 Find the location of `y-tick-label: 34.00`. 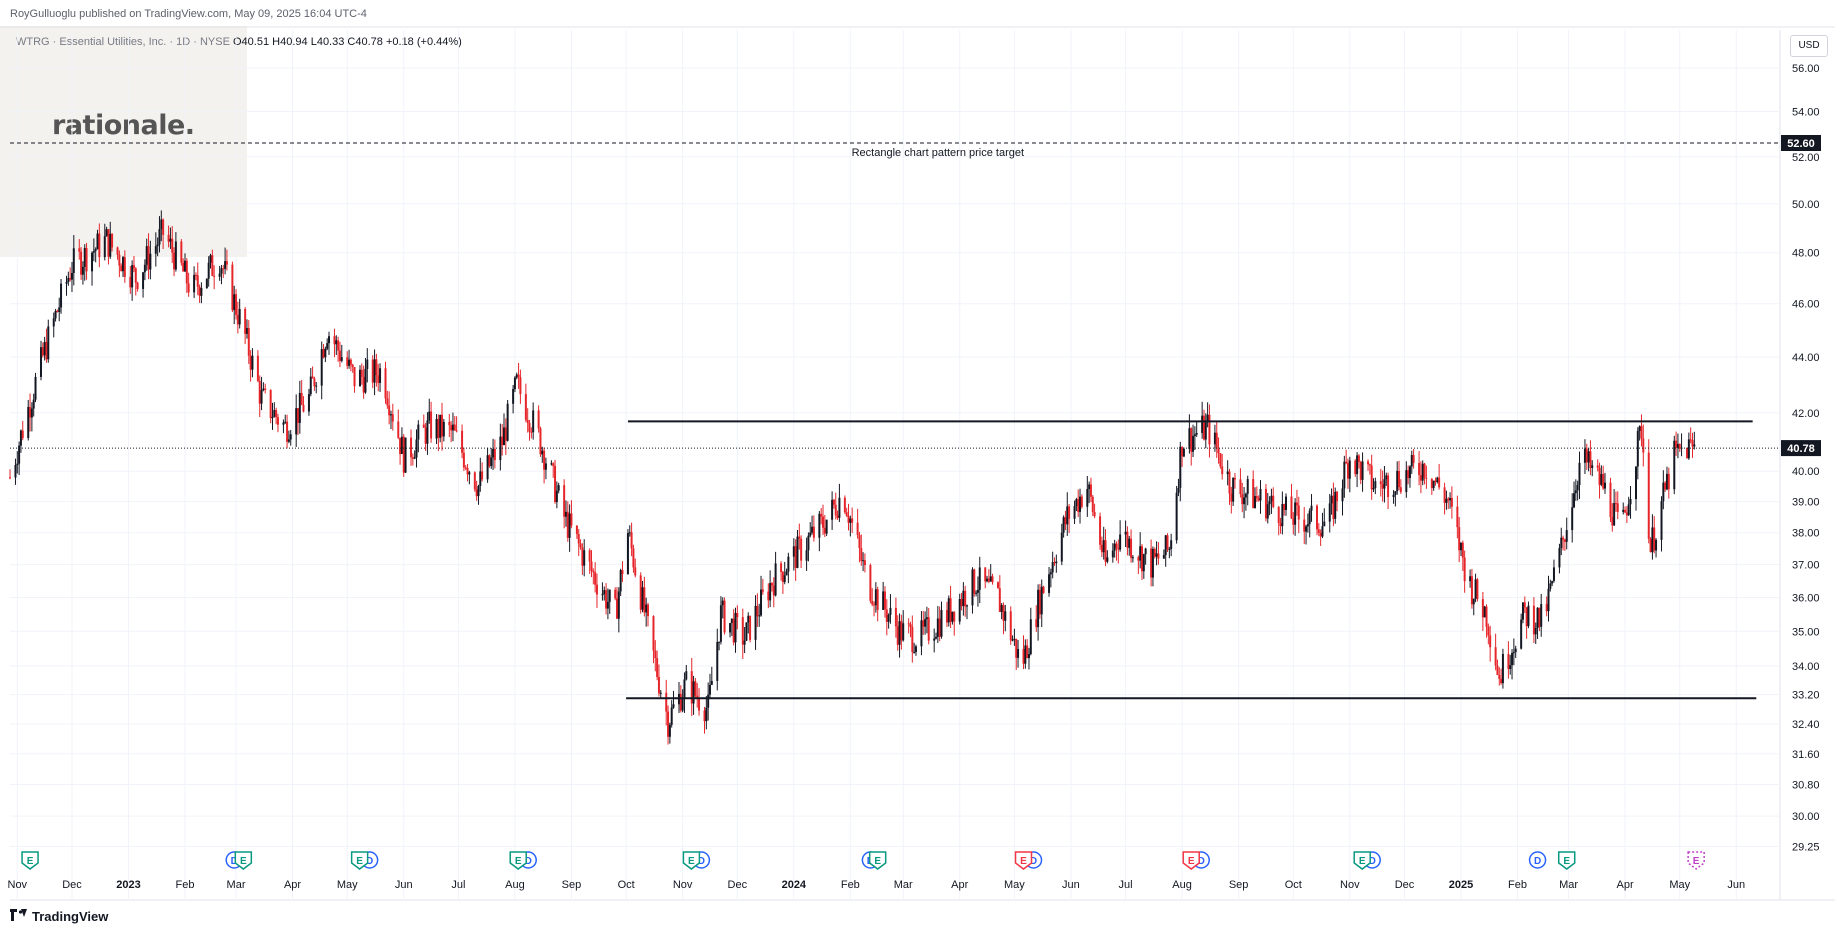

y-tick-label: 34.00 is located at coordinates (1806, 667).